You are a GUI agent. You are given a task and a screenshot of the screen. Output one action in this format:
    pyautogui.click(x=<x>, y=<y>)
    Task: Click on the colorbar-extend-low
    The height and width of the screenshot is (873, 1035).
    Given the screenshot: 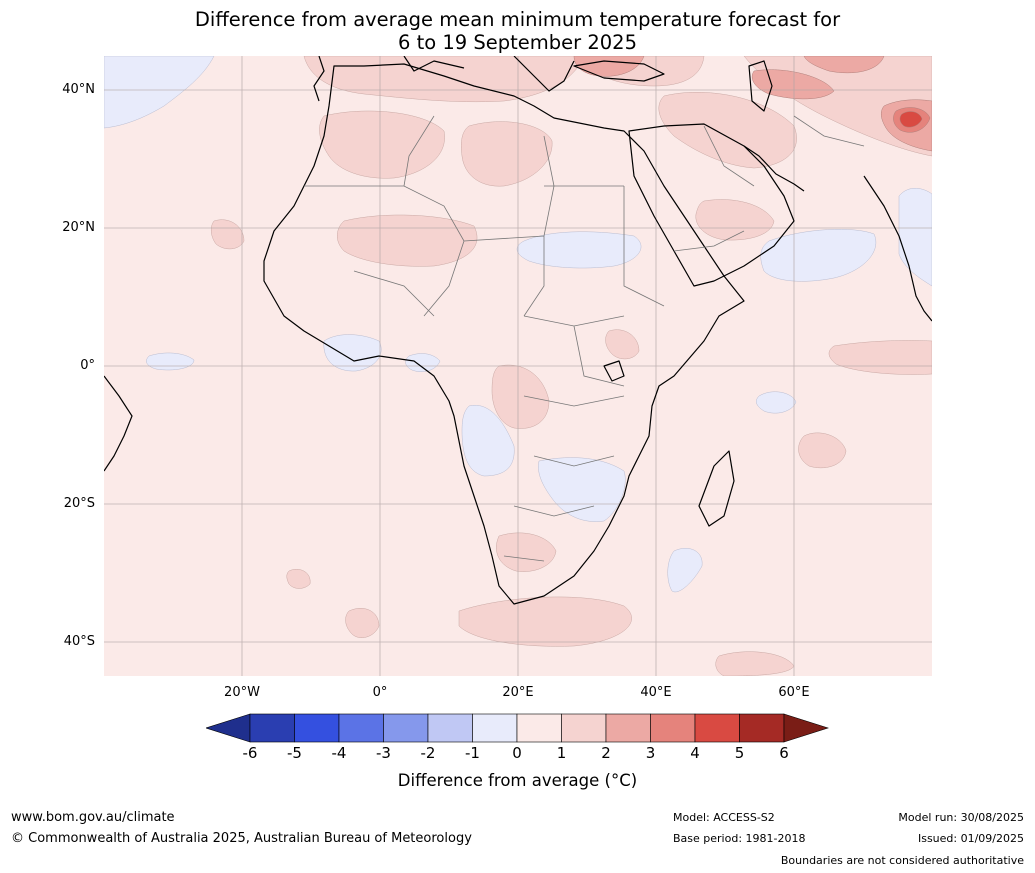 What is the action you would take?
    pyautogui.click(x=228, y=728)
    